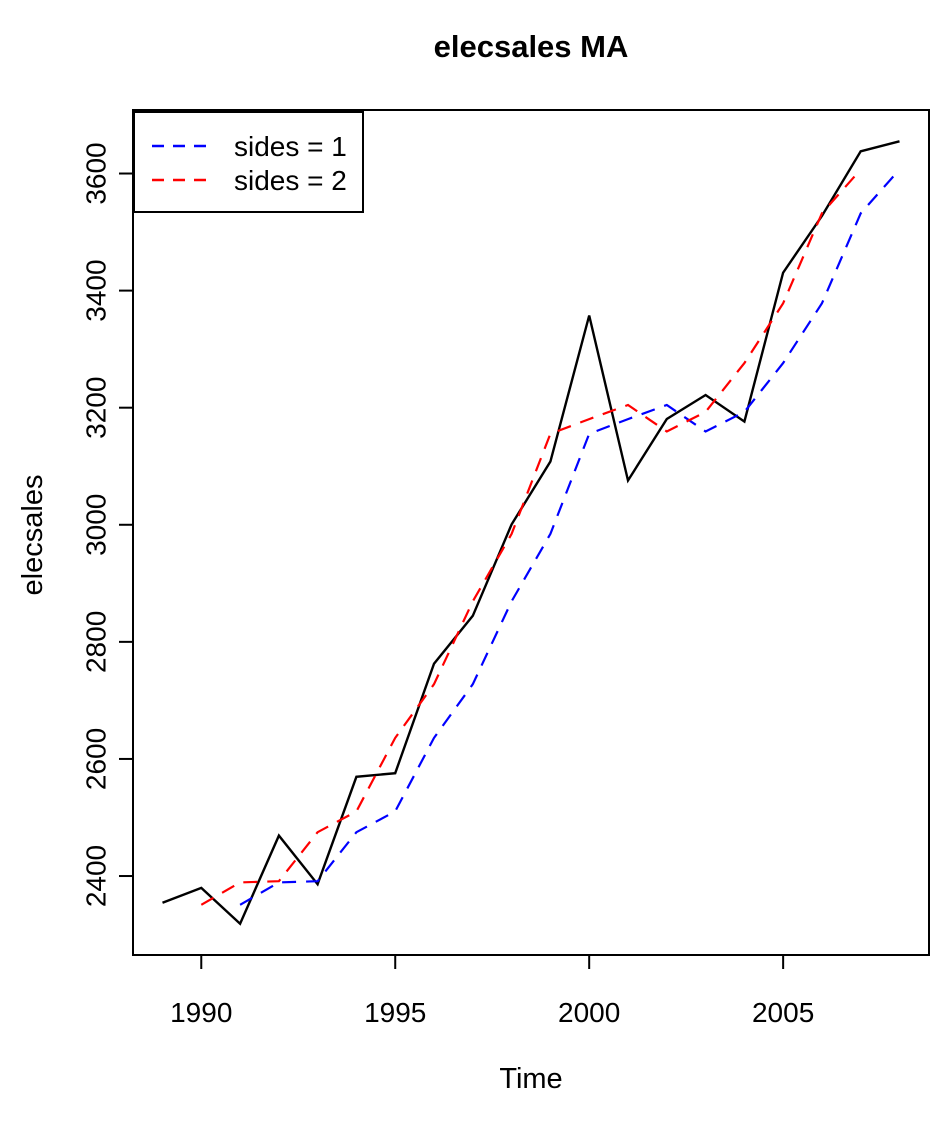 The height and width of the screenshot is (1125, 946). What do you see at coordinates (395, 1012) in the screenshot?
I see `x-tick-label: 1995` at bounding box center [395, 1012].